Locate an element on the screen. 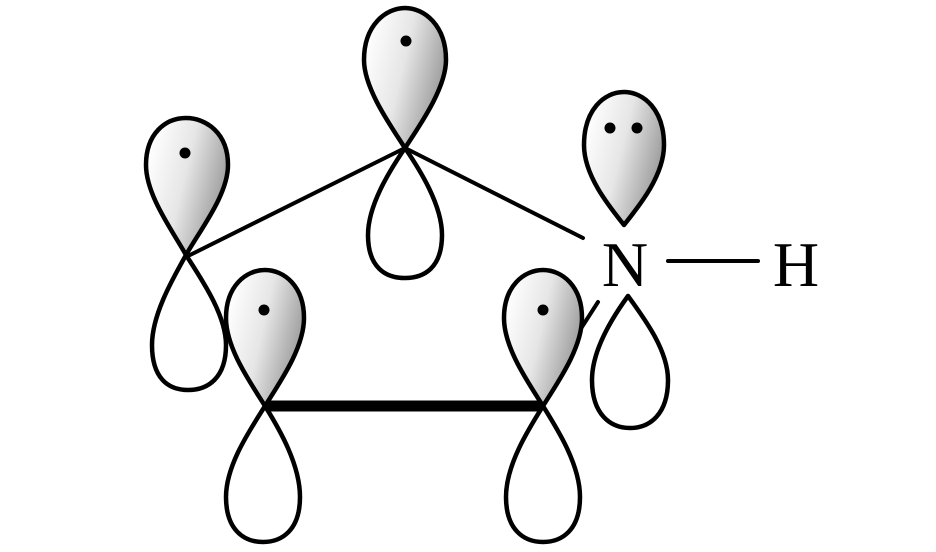  lone-pair-dot-right is located at coordinates (637, 128).